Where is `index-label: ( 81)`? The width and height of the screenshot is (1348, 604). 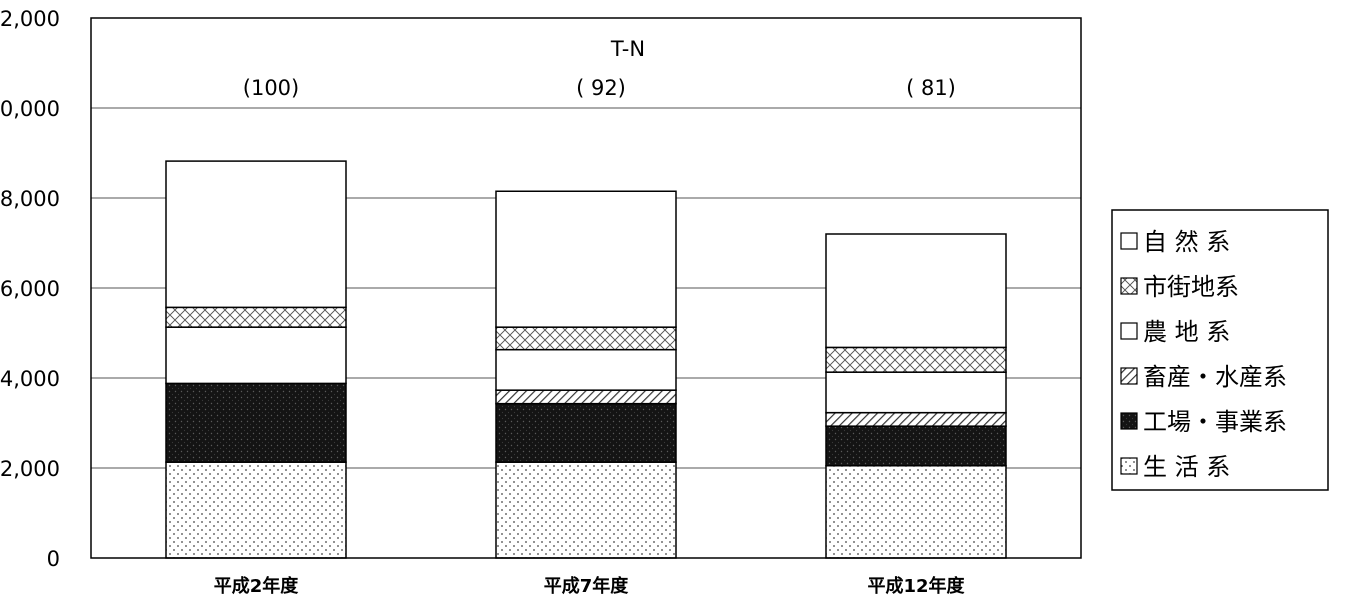
index-label: ( 81) is located at coordinates (931, 88).